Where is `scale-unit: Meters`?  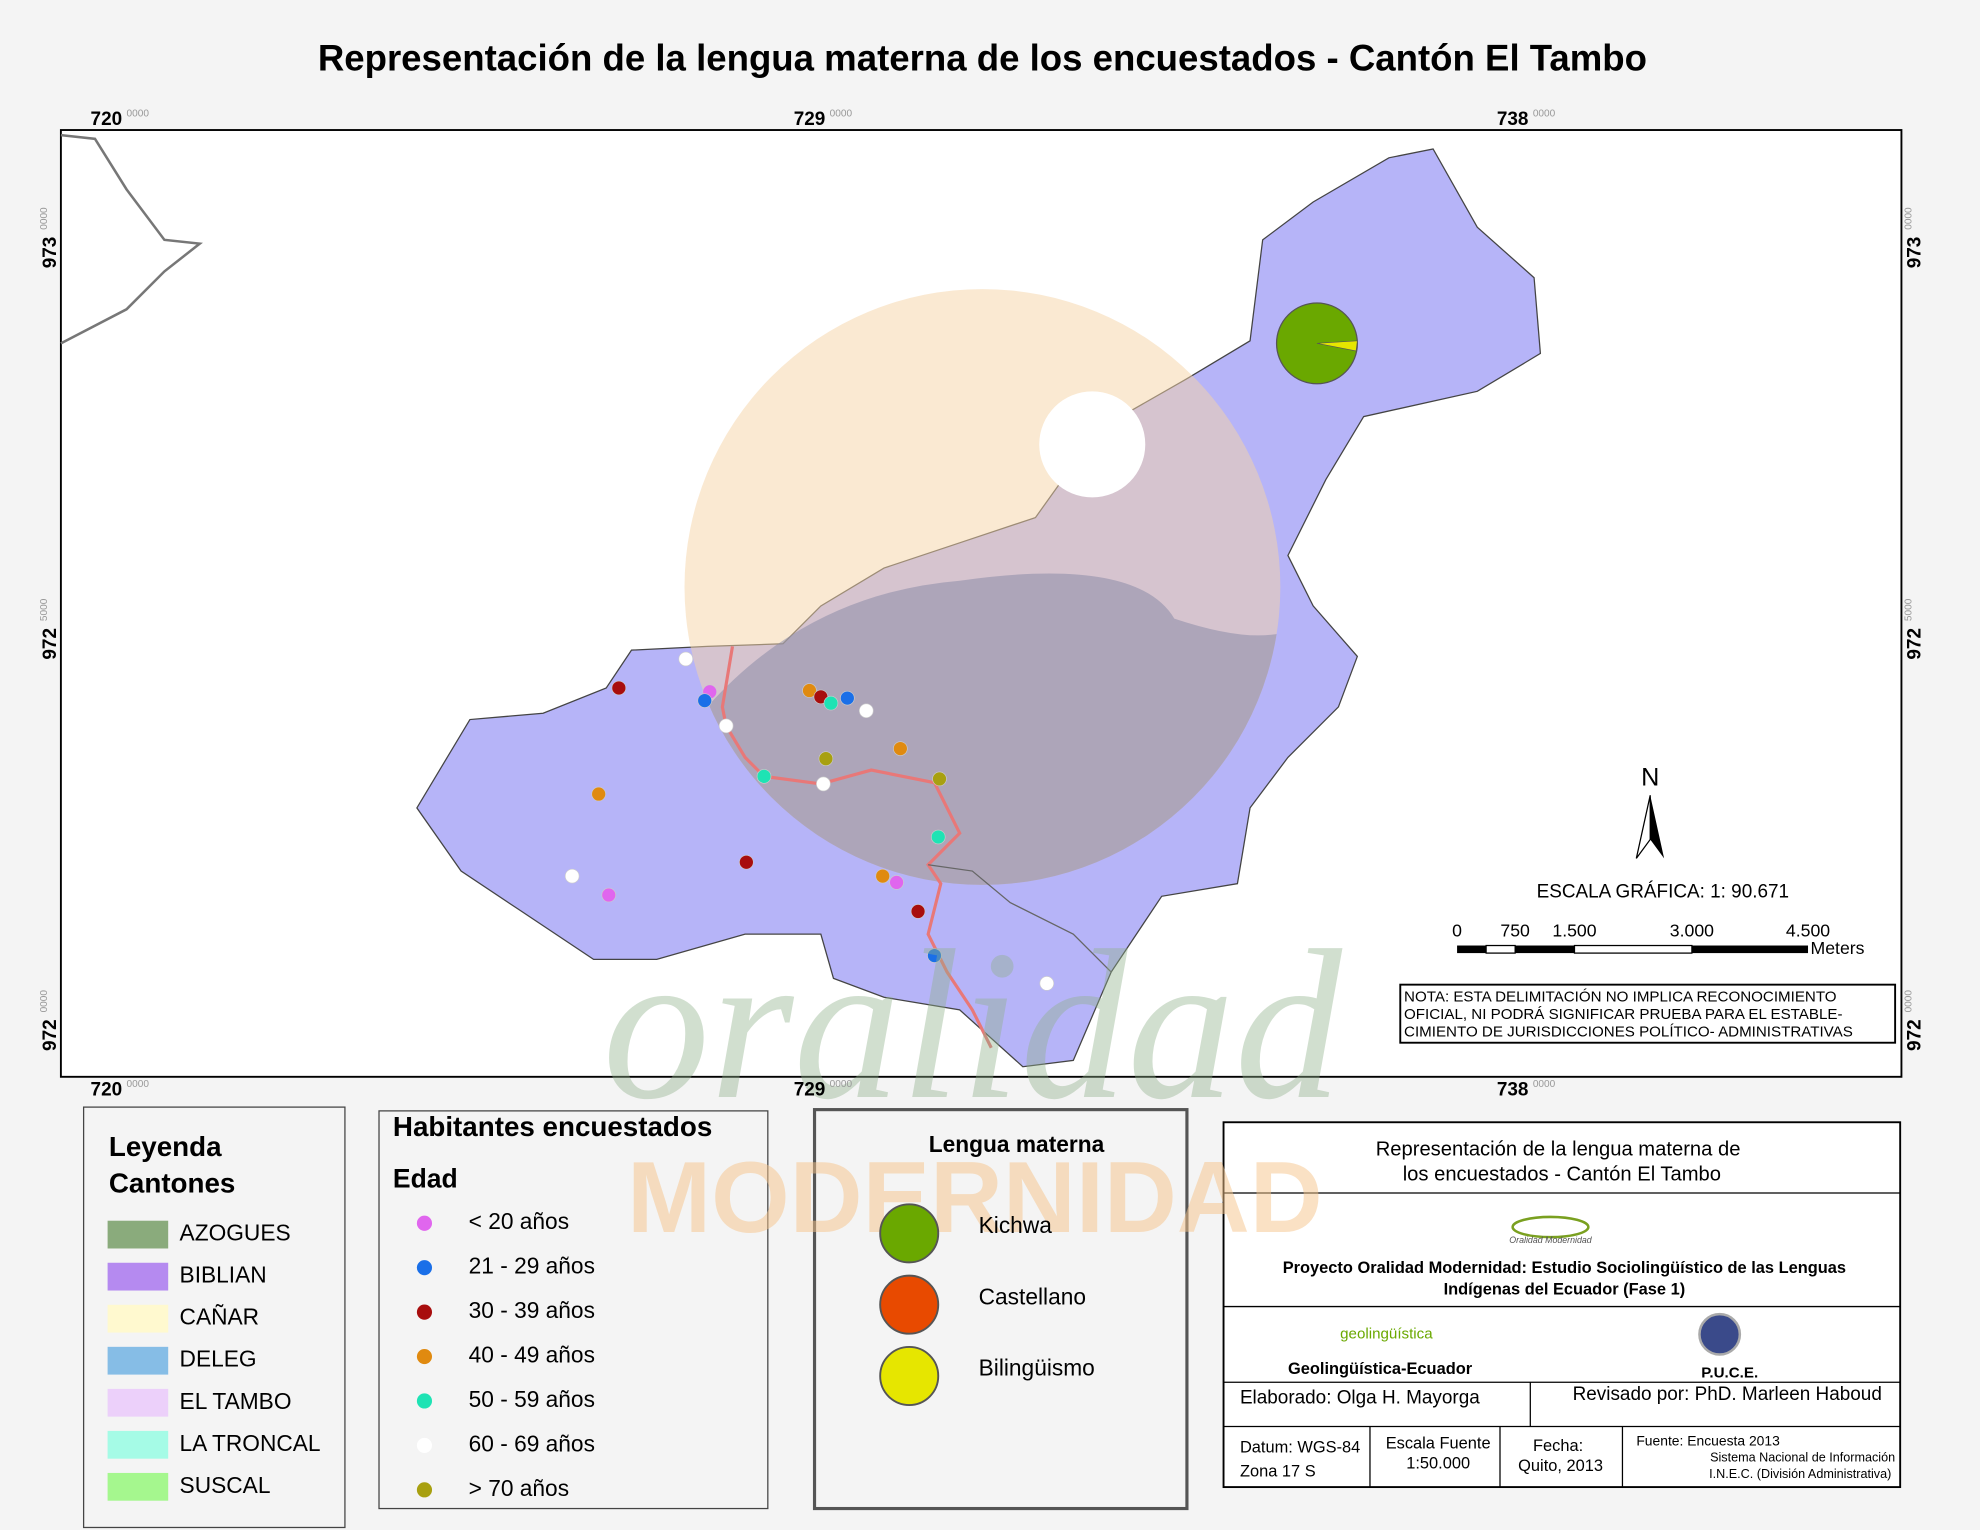 scale-unit: Meters is located at coordinates (1838, 948).